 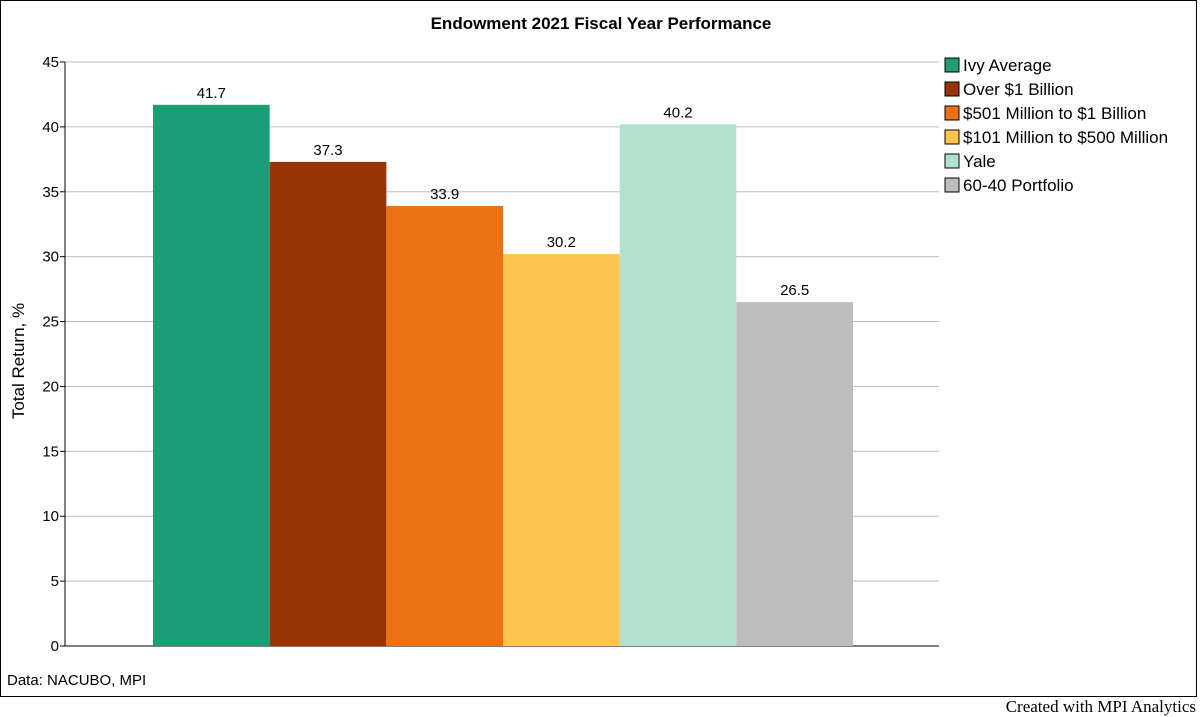 I want to click on y-tick-label: 25, so click(x=50, y=322).